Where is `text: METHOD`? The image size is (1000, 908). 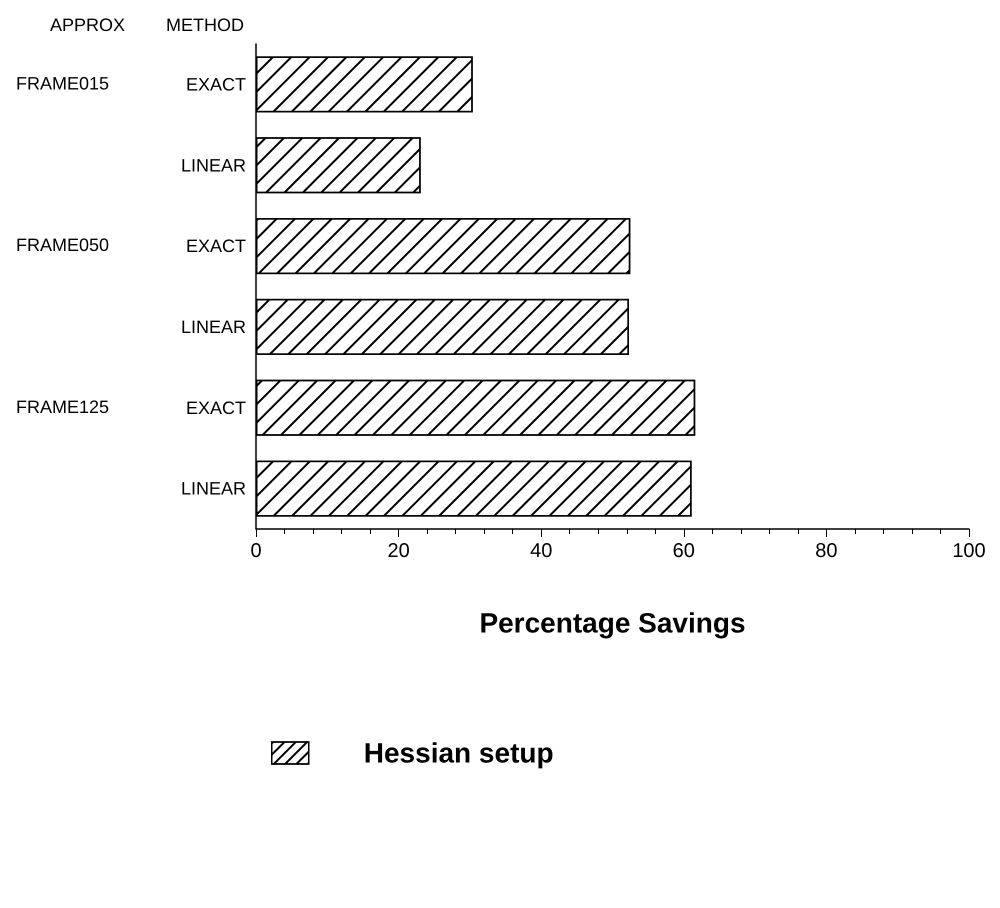 text: METHOD is located at coordinates (205, 25).